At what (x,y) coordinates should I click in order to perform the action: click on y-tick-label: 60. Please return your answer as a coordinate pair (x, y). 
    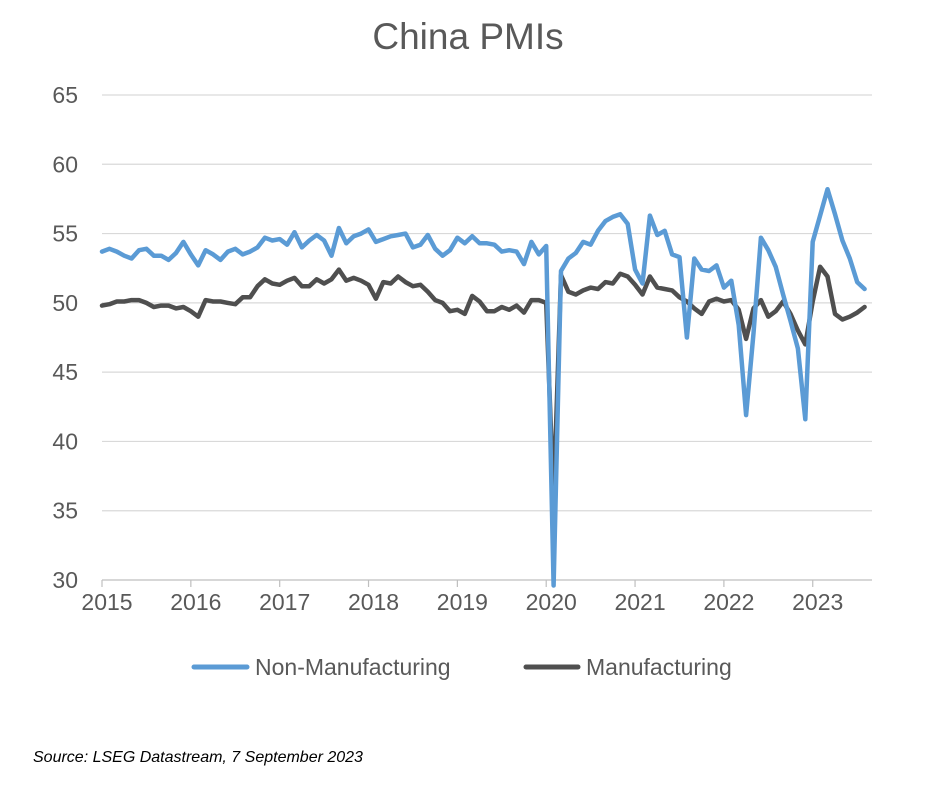
    Looking at the image, I should click on (65, 164).